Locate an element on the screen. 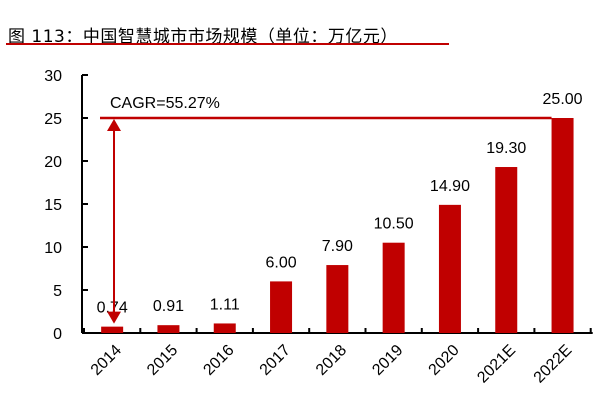 The image size is (600, 400). bar-2014 is located at coordinates (112, 329).